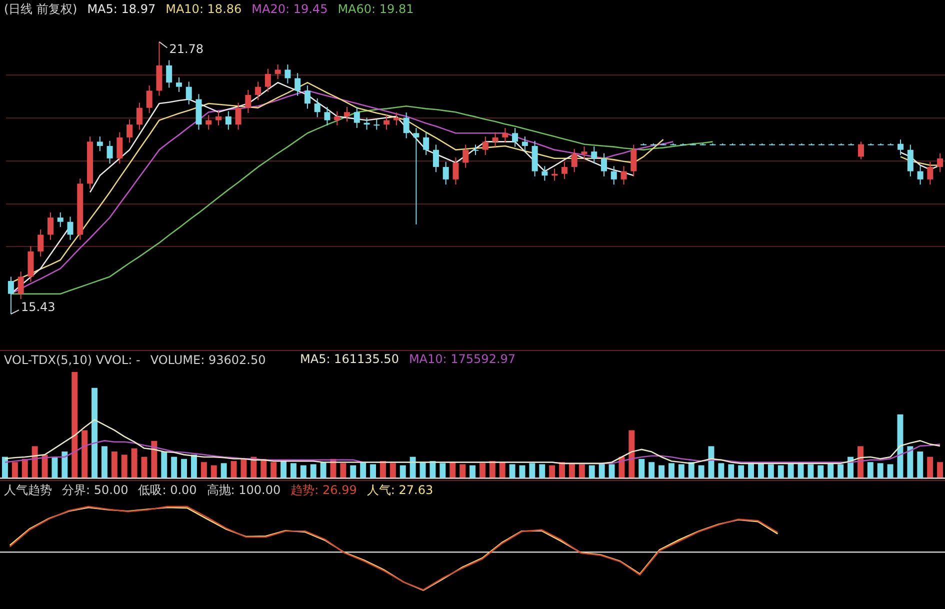 The width and height of the screenshot is (945, 609). What do you see at coordinates (72, 360) in the screenshot?
I see `chart-title: VOL-TDX(5,10) VVOL: -` at bounding box center [72, 360].